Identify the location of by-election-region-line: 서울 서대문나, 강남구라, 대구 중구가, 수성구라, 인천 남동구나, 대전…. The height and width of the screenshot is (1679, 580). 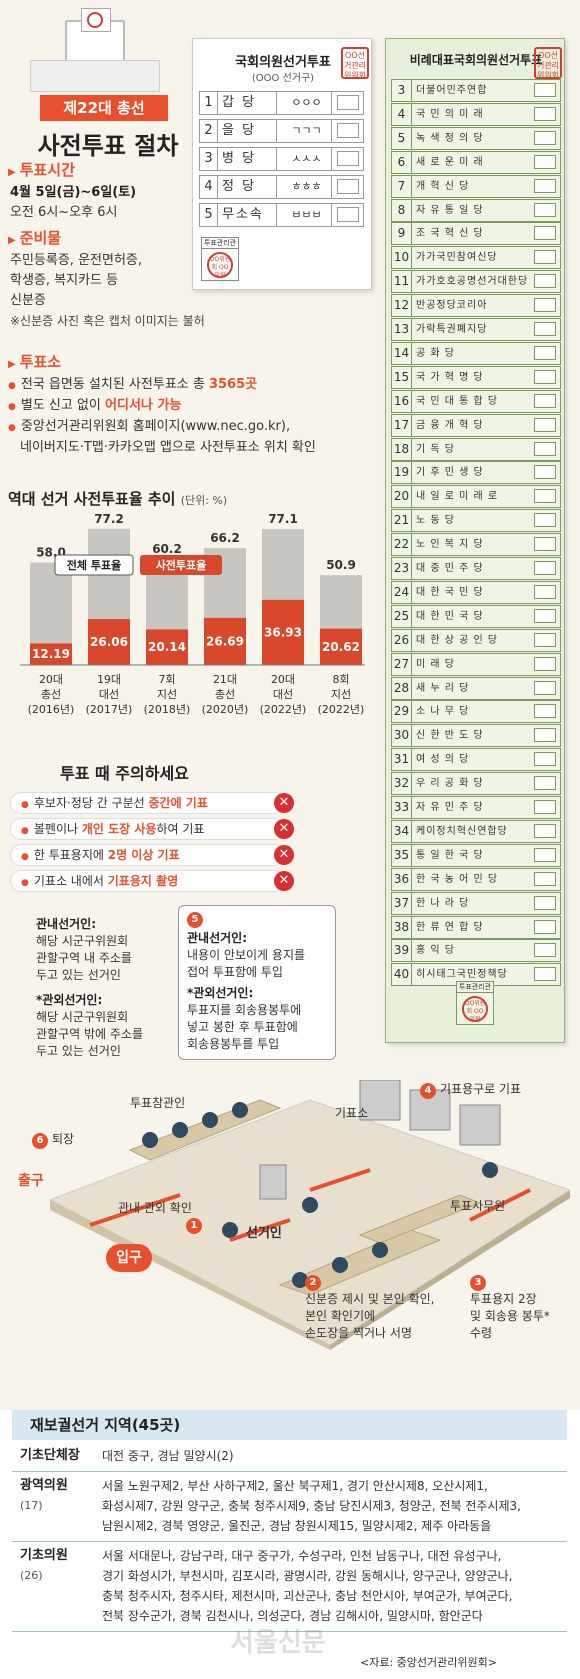
(302, 1556).